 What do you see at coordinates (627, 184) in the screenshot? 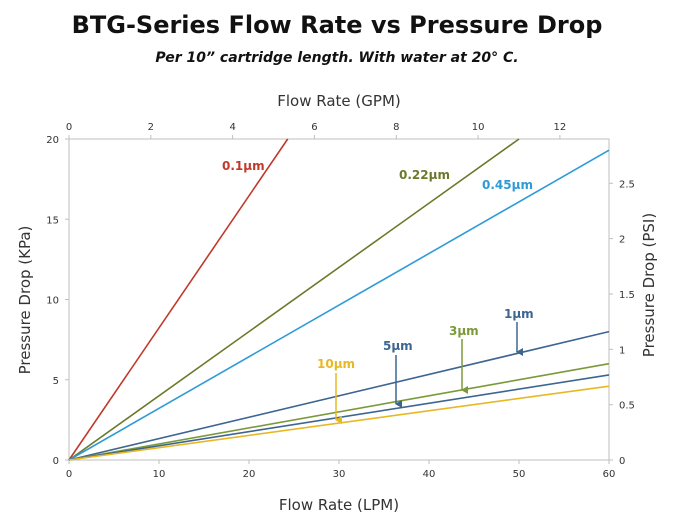
I see `y2-tick-label: 2.5` at bounding box center [627, 184].